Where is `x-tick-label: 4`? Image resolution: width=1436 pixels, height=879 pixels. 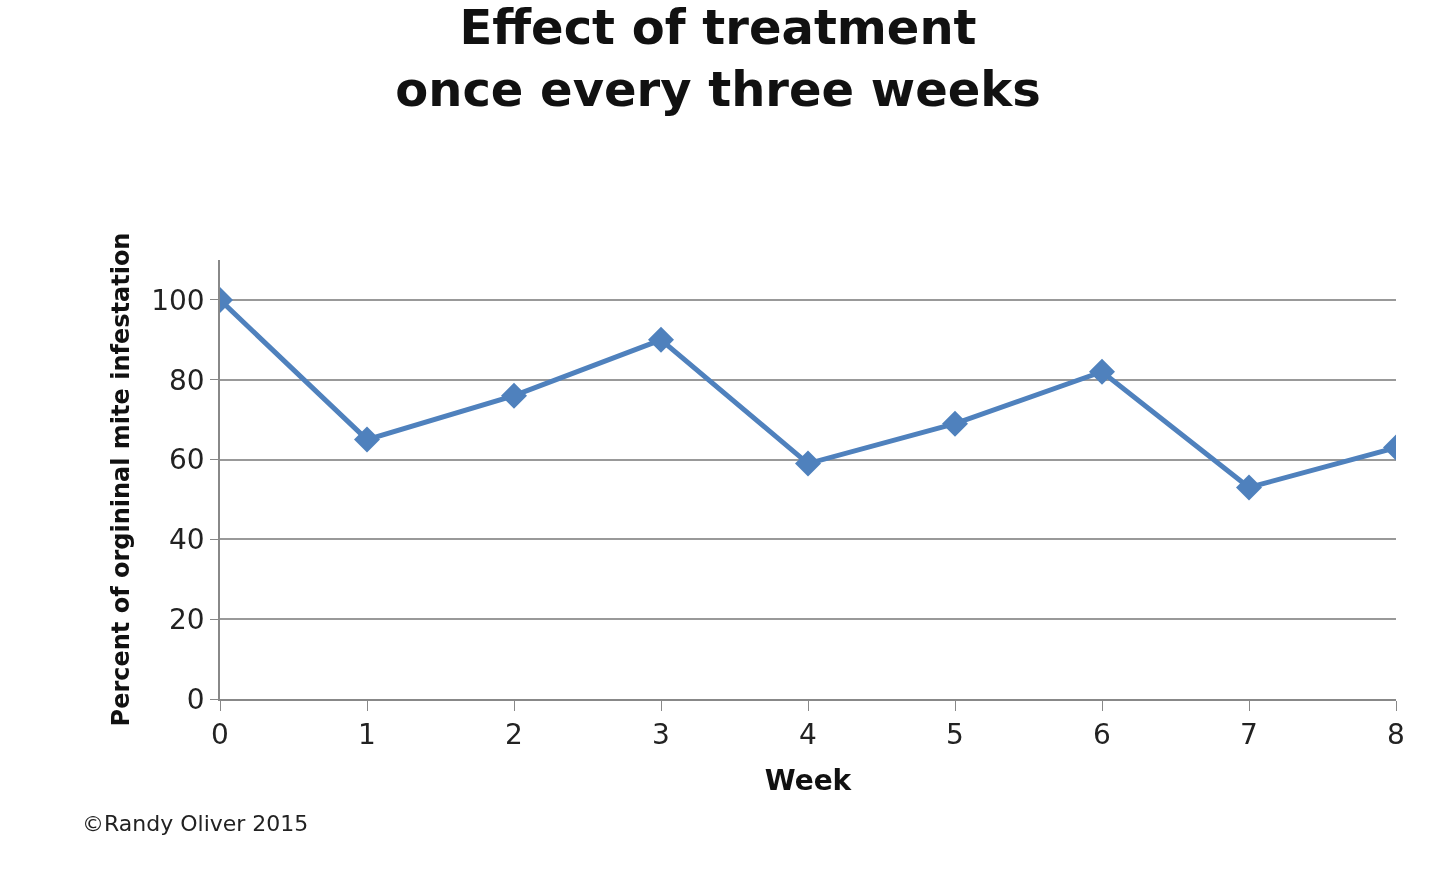 x-tick-label: 4 is located at coordinates (808, 735).